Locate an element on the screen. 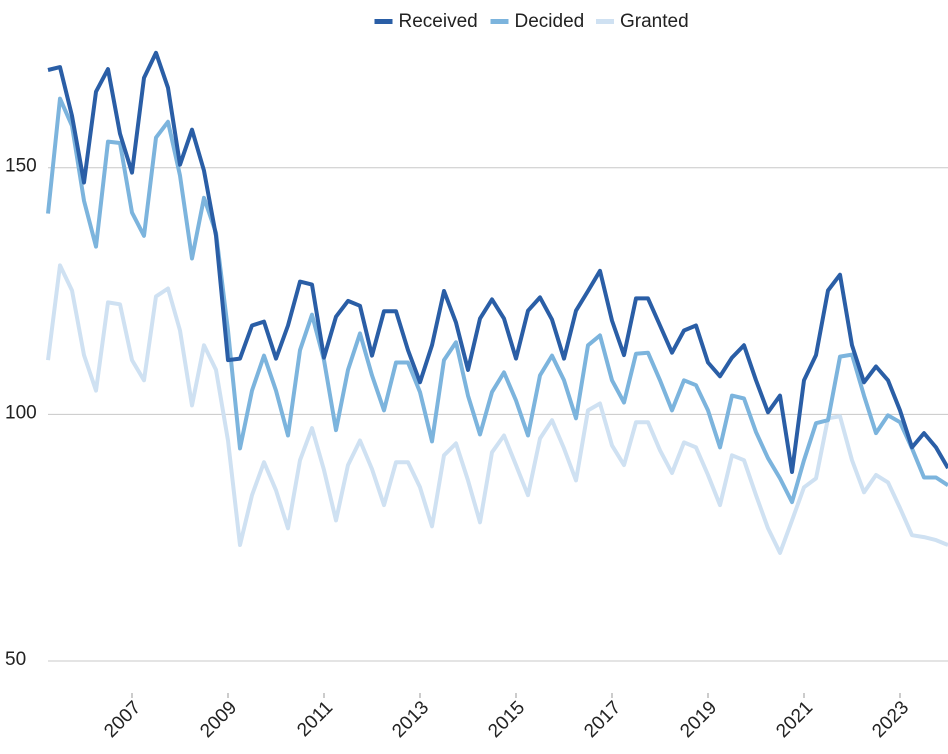 The width and height of the screenshot is (948, 754). x-tick-label: 2021 is located at coordinates (794, 719).